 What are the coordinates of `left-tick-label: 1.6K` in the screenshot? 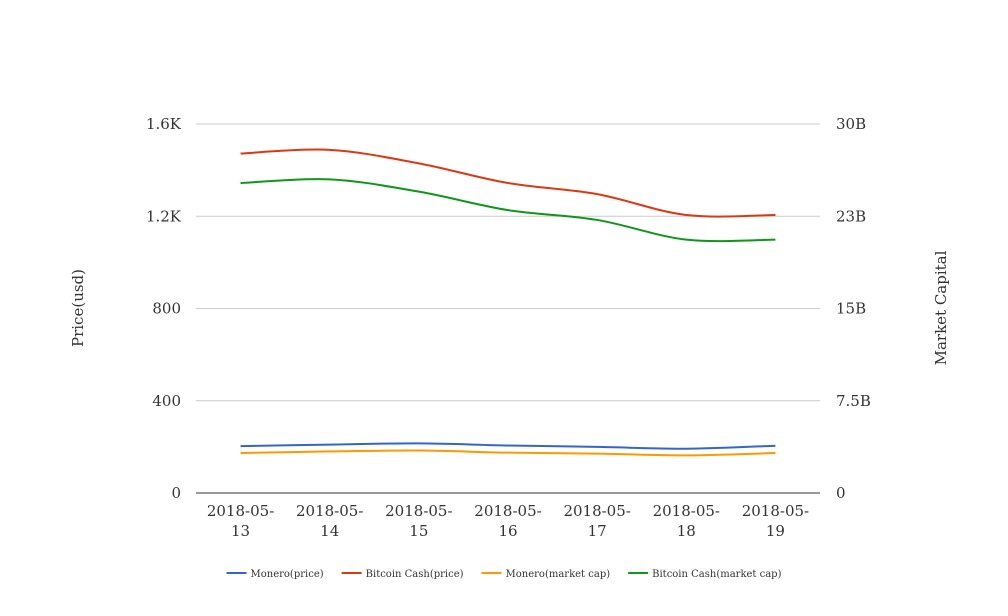 It's located at (164, 124).